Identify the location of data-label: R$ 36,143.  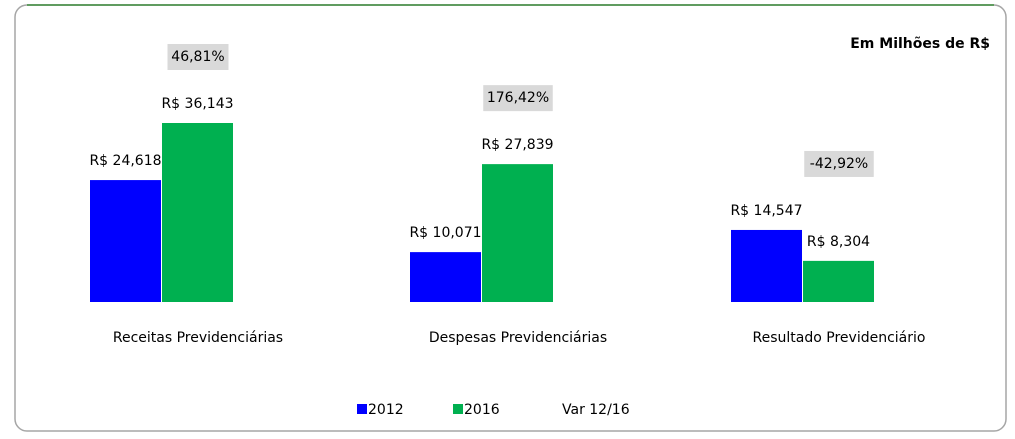
(197, 104).